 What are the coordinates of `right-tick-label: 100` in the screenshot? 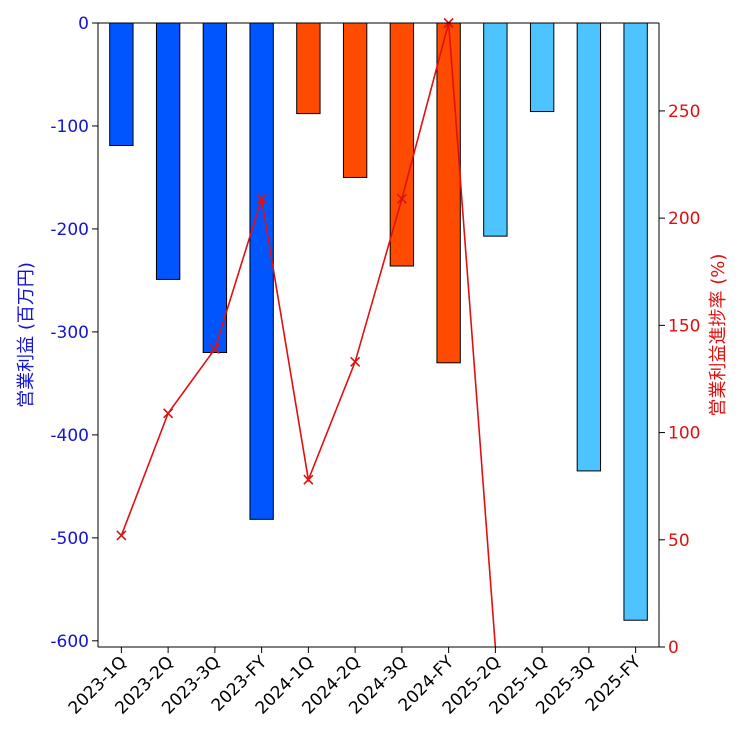 It's located at (684, 434).